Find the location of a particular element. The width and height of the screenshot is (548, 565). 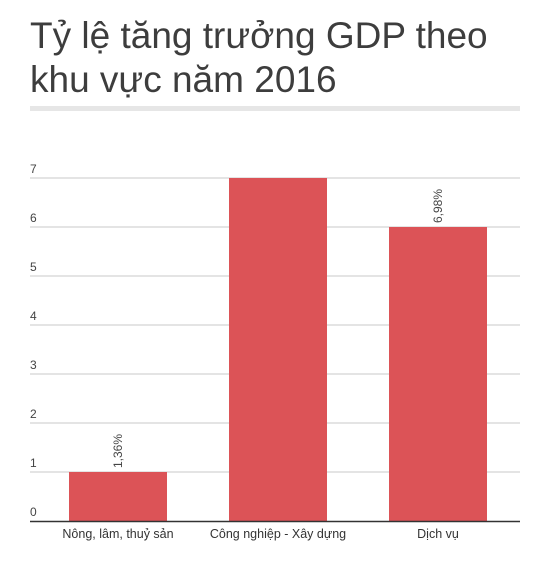

x-tick-label: Nông, lâm, thuỷ sản is located at coordinates (117, 534).